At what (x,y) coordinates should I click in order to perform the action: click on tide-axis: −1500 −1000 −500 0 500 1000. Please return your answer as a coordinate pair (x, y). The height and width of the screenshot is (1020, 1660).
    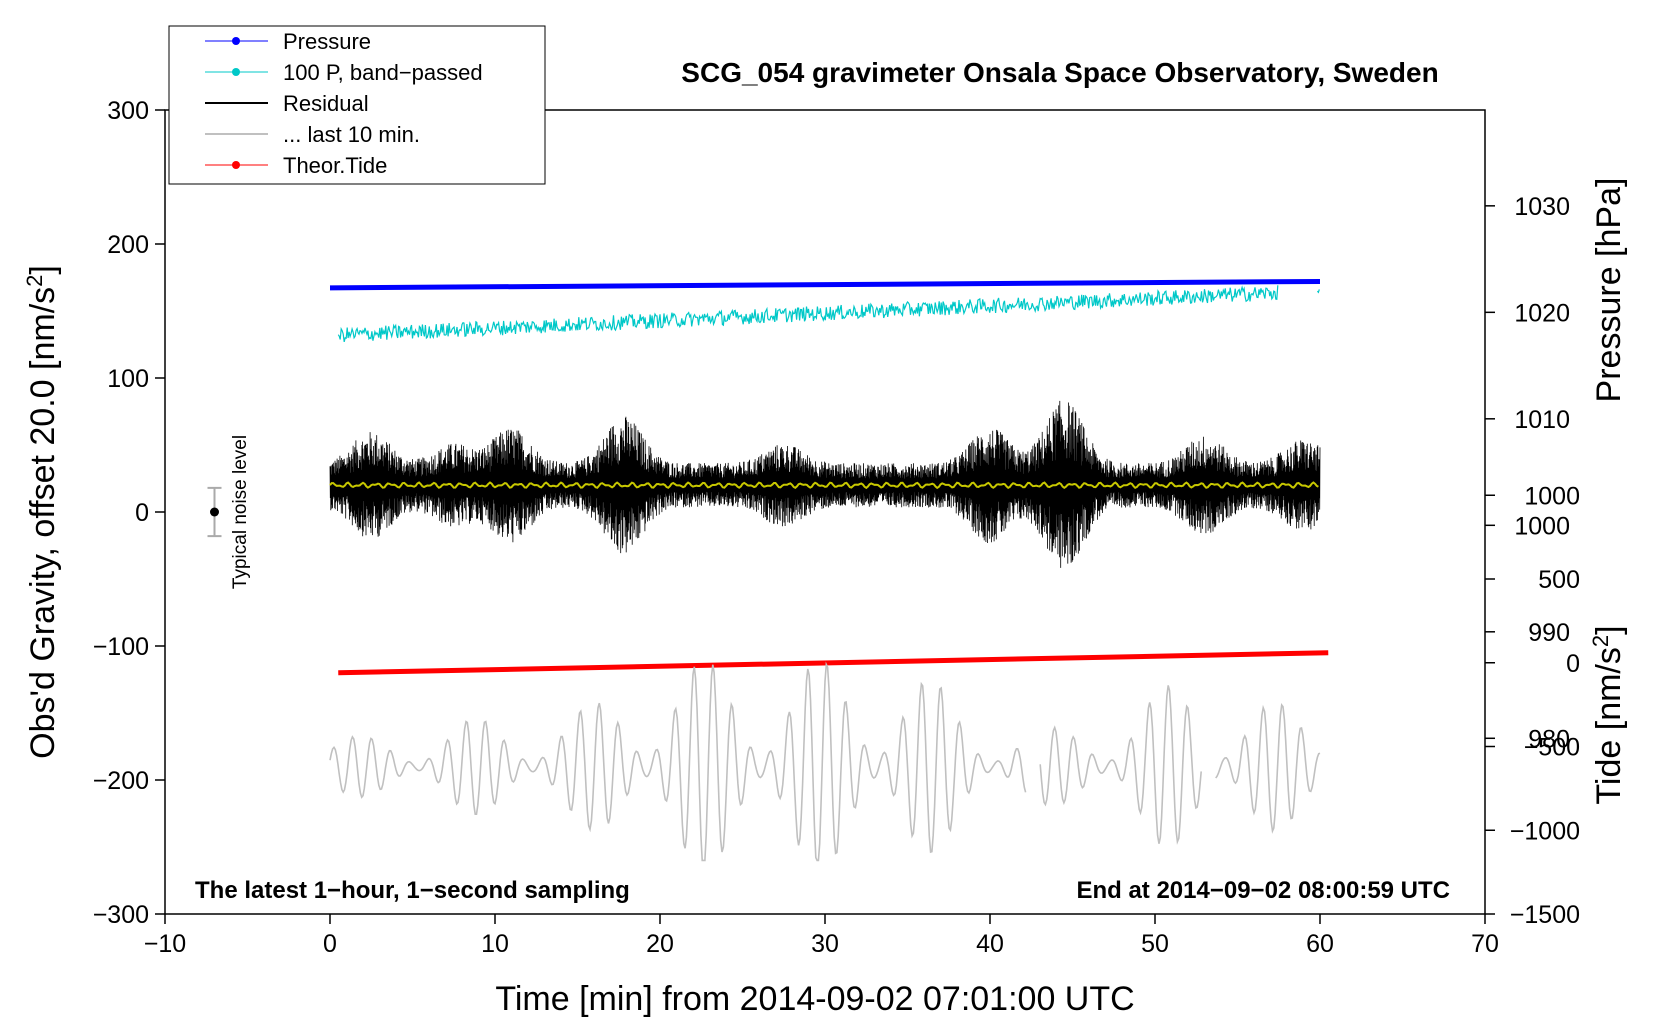
    Looking at the image, I should click on (1532, 705).